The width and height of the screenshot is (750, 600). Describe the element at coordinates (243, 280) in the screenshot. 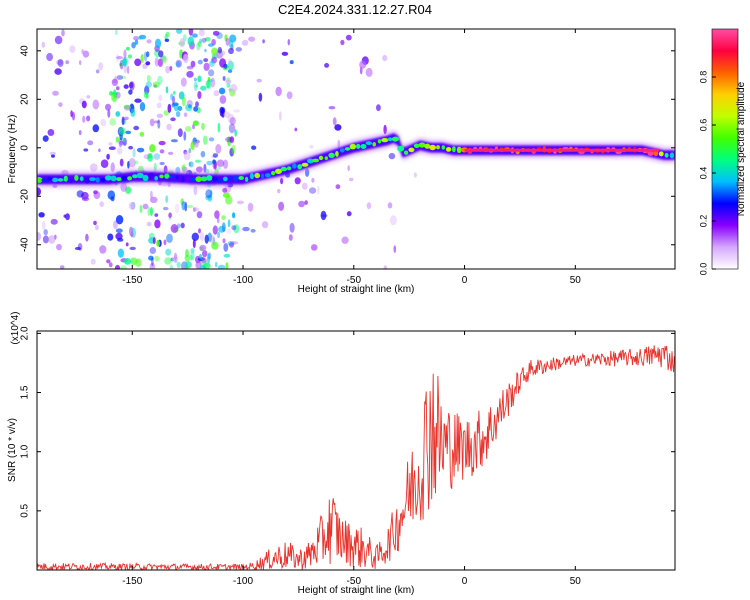

I see `x-tick-label: -100` at that location.